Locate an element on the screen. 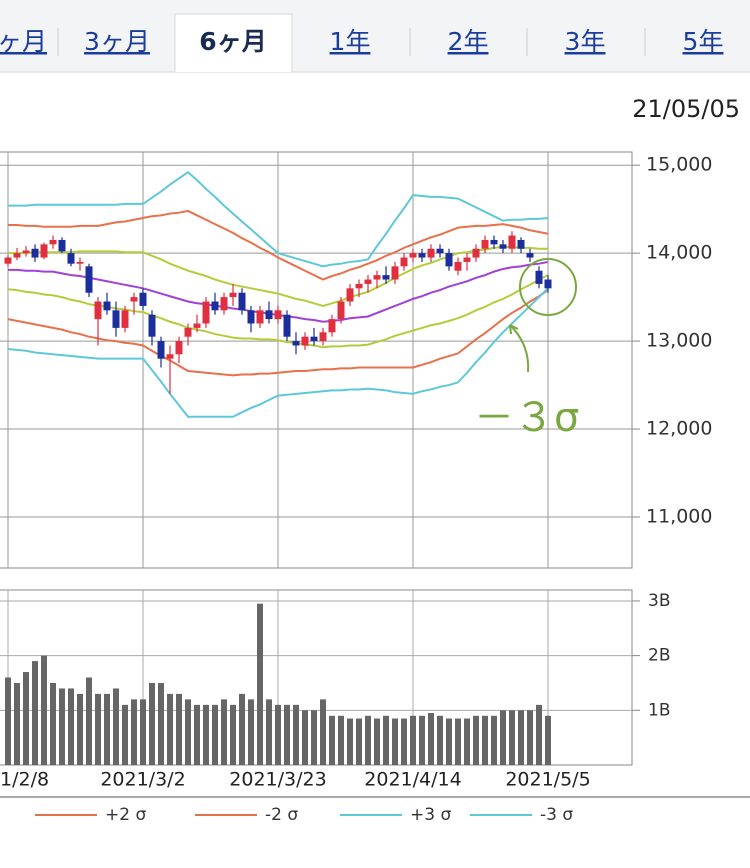 The height and width of the screenshot is (868, 750). volume-tick-label: 1B is located at coordinates (659, 710).